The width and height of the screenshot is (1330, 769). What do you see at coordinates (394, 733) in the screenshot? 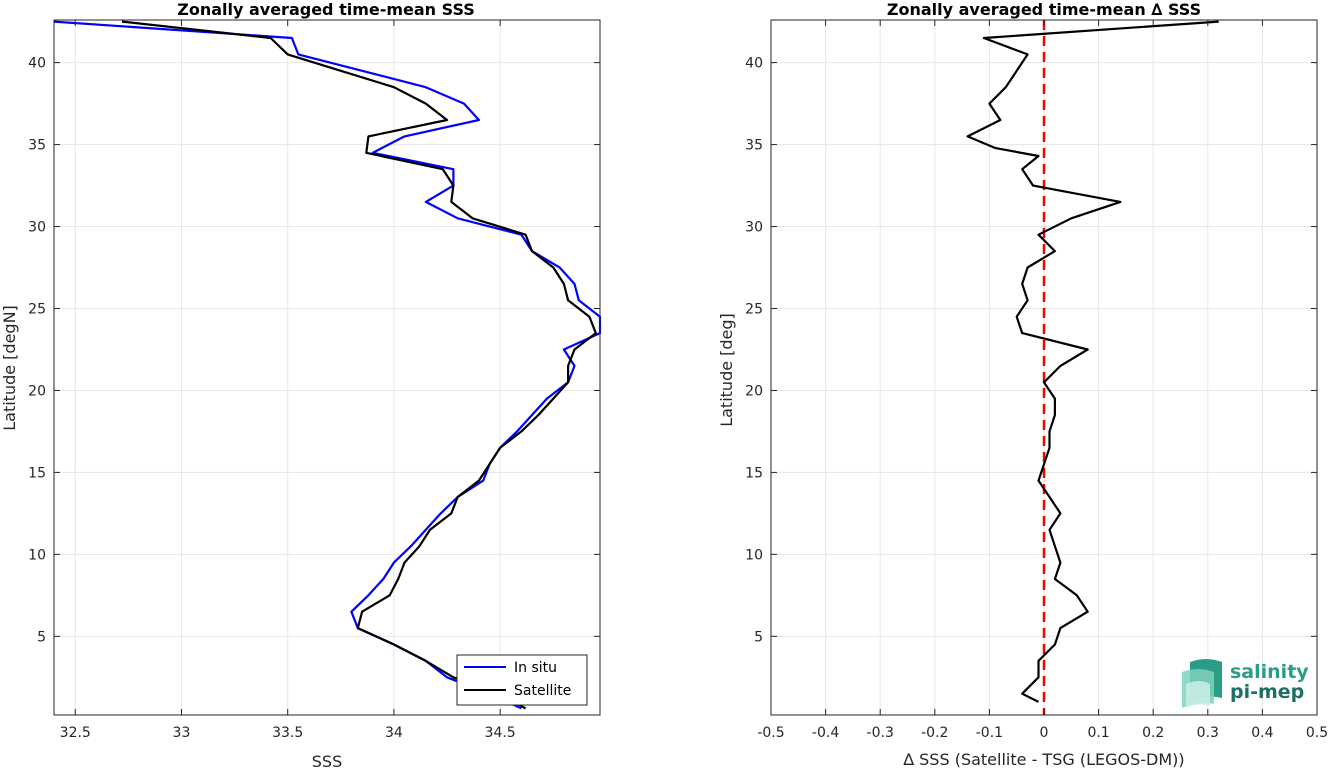
I see `left-x-tick-label: 34` at bounding box center [394, 733].